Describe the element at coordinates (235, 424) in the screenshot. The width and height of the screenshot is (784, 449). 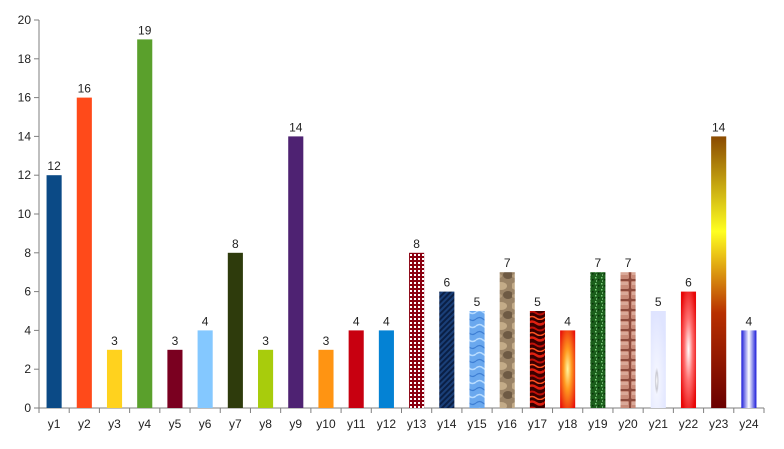
I see `x-tick-label-y7: y7` at that location.